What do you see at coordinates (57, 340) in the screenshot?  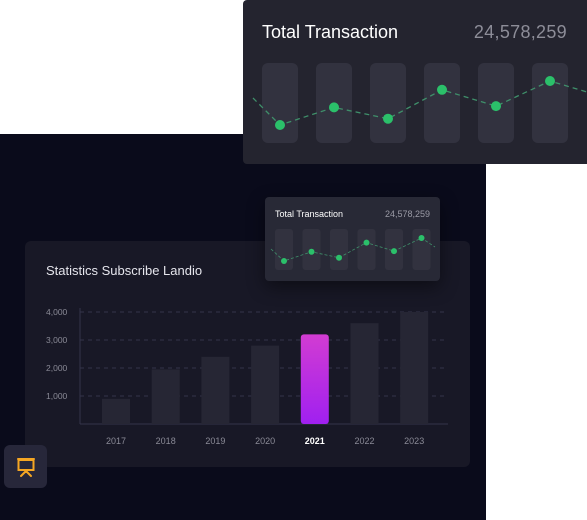 I see `y-tick-label: 3,000` at bounding box center [57, 340].